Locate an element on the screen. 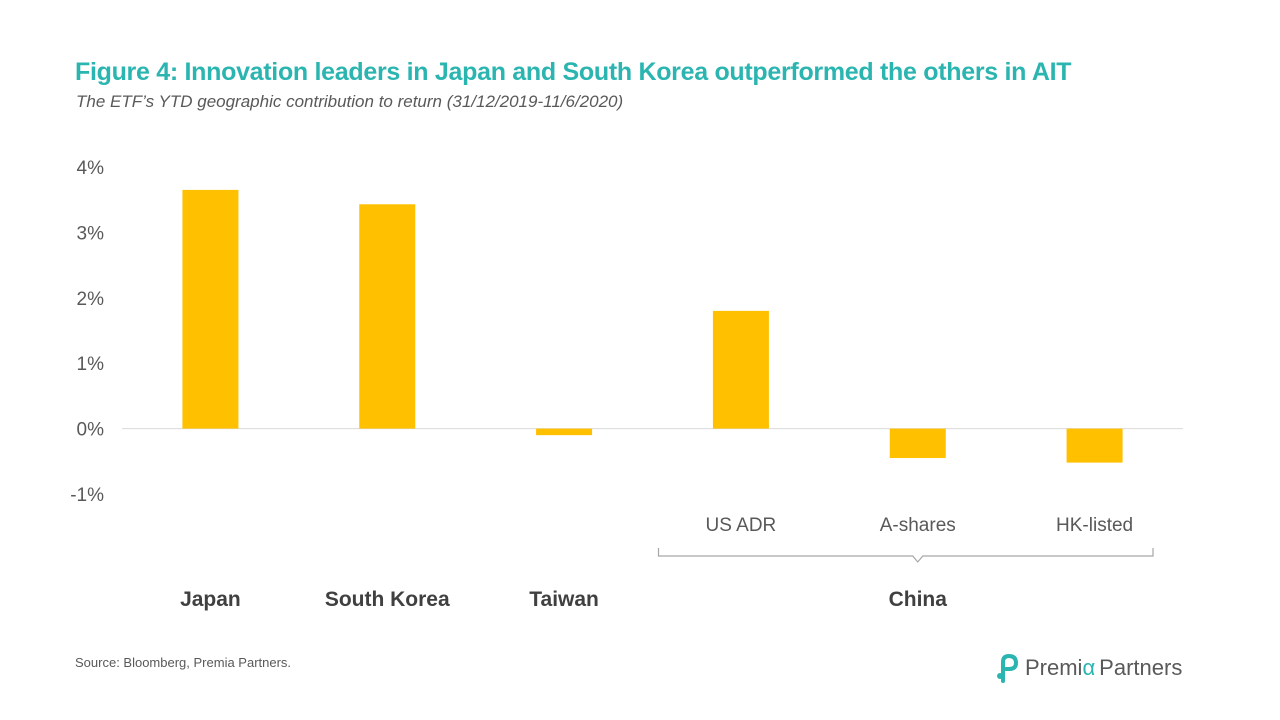 The image size is (1280, 720). group-label: China is located at coordinates (918, 599).